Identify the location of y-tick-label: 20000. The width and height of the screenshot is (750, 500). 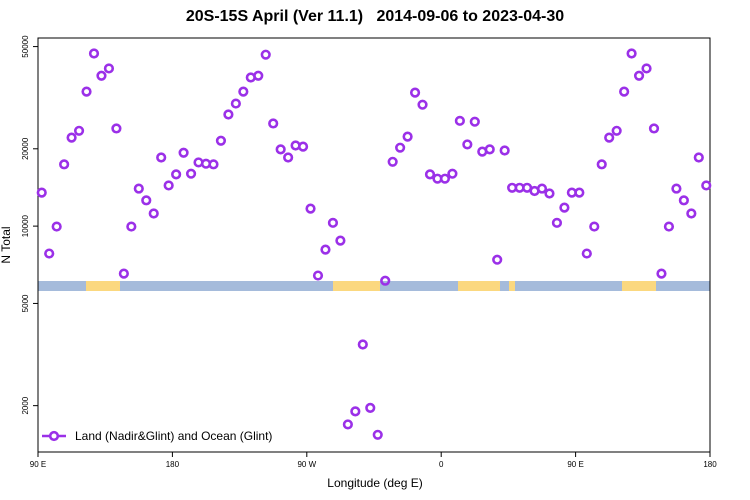
(25, 148).